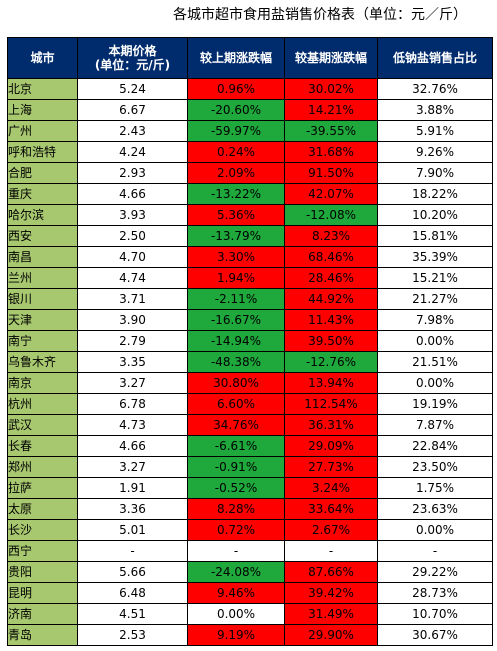 Image resolution: width=497 pixels, height=651 pixels. I want to click on row-city: 乌鲁木齐, so click(42, 362).